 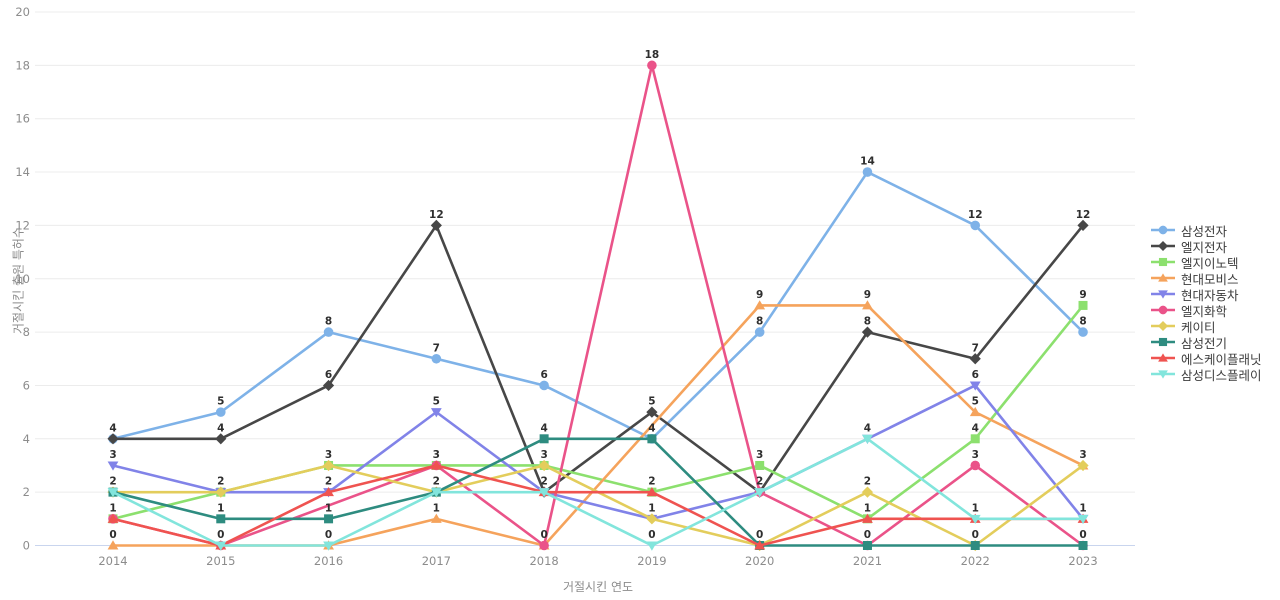 What do you see at coordinates (1206, 310) in the screenshot?
I see `legend-item-5: 엘지화학` at bounding box center [1206, 310].